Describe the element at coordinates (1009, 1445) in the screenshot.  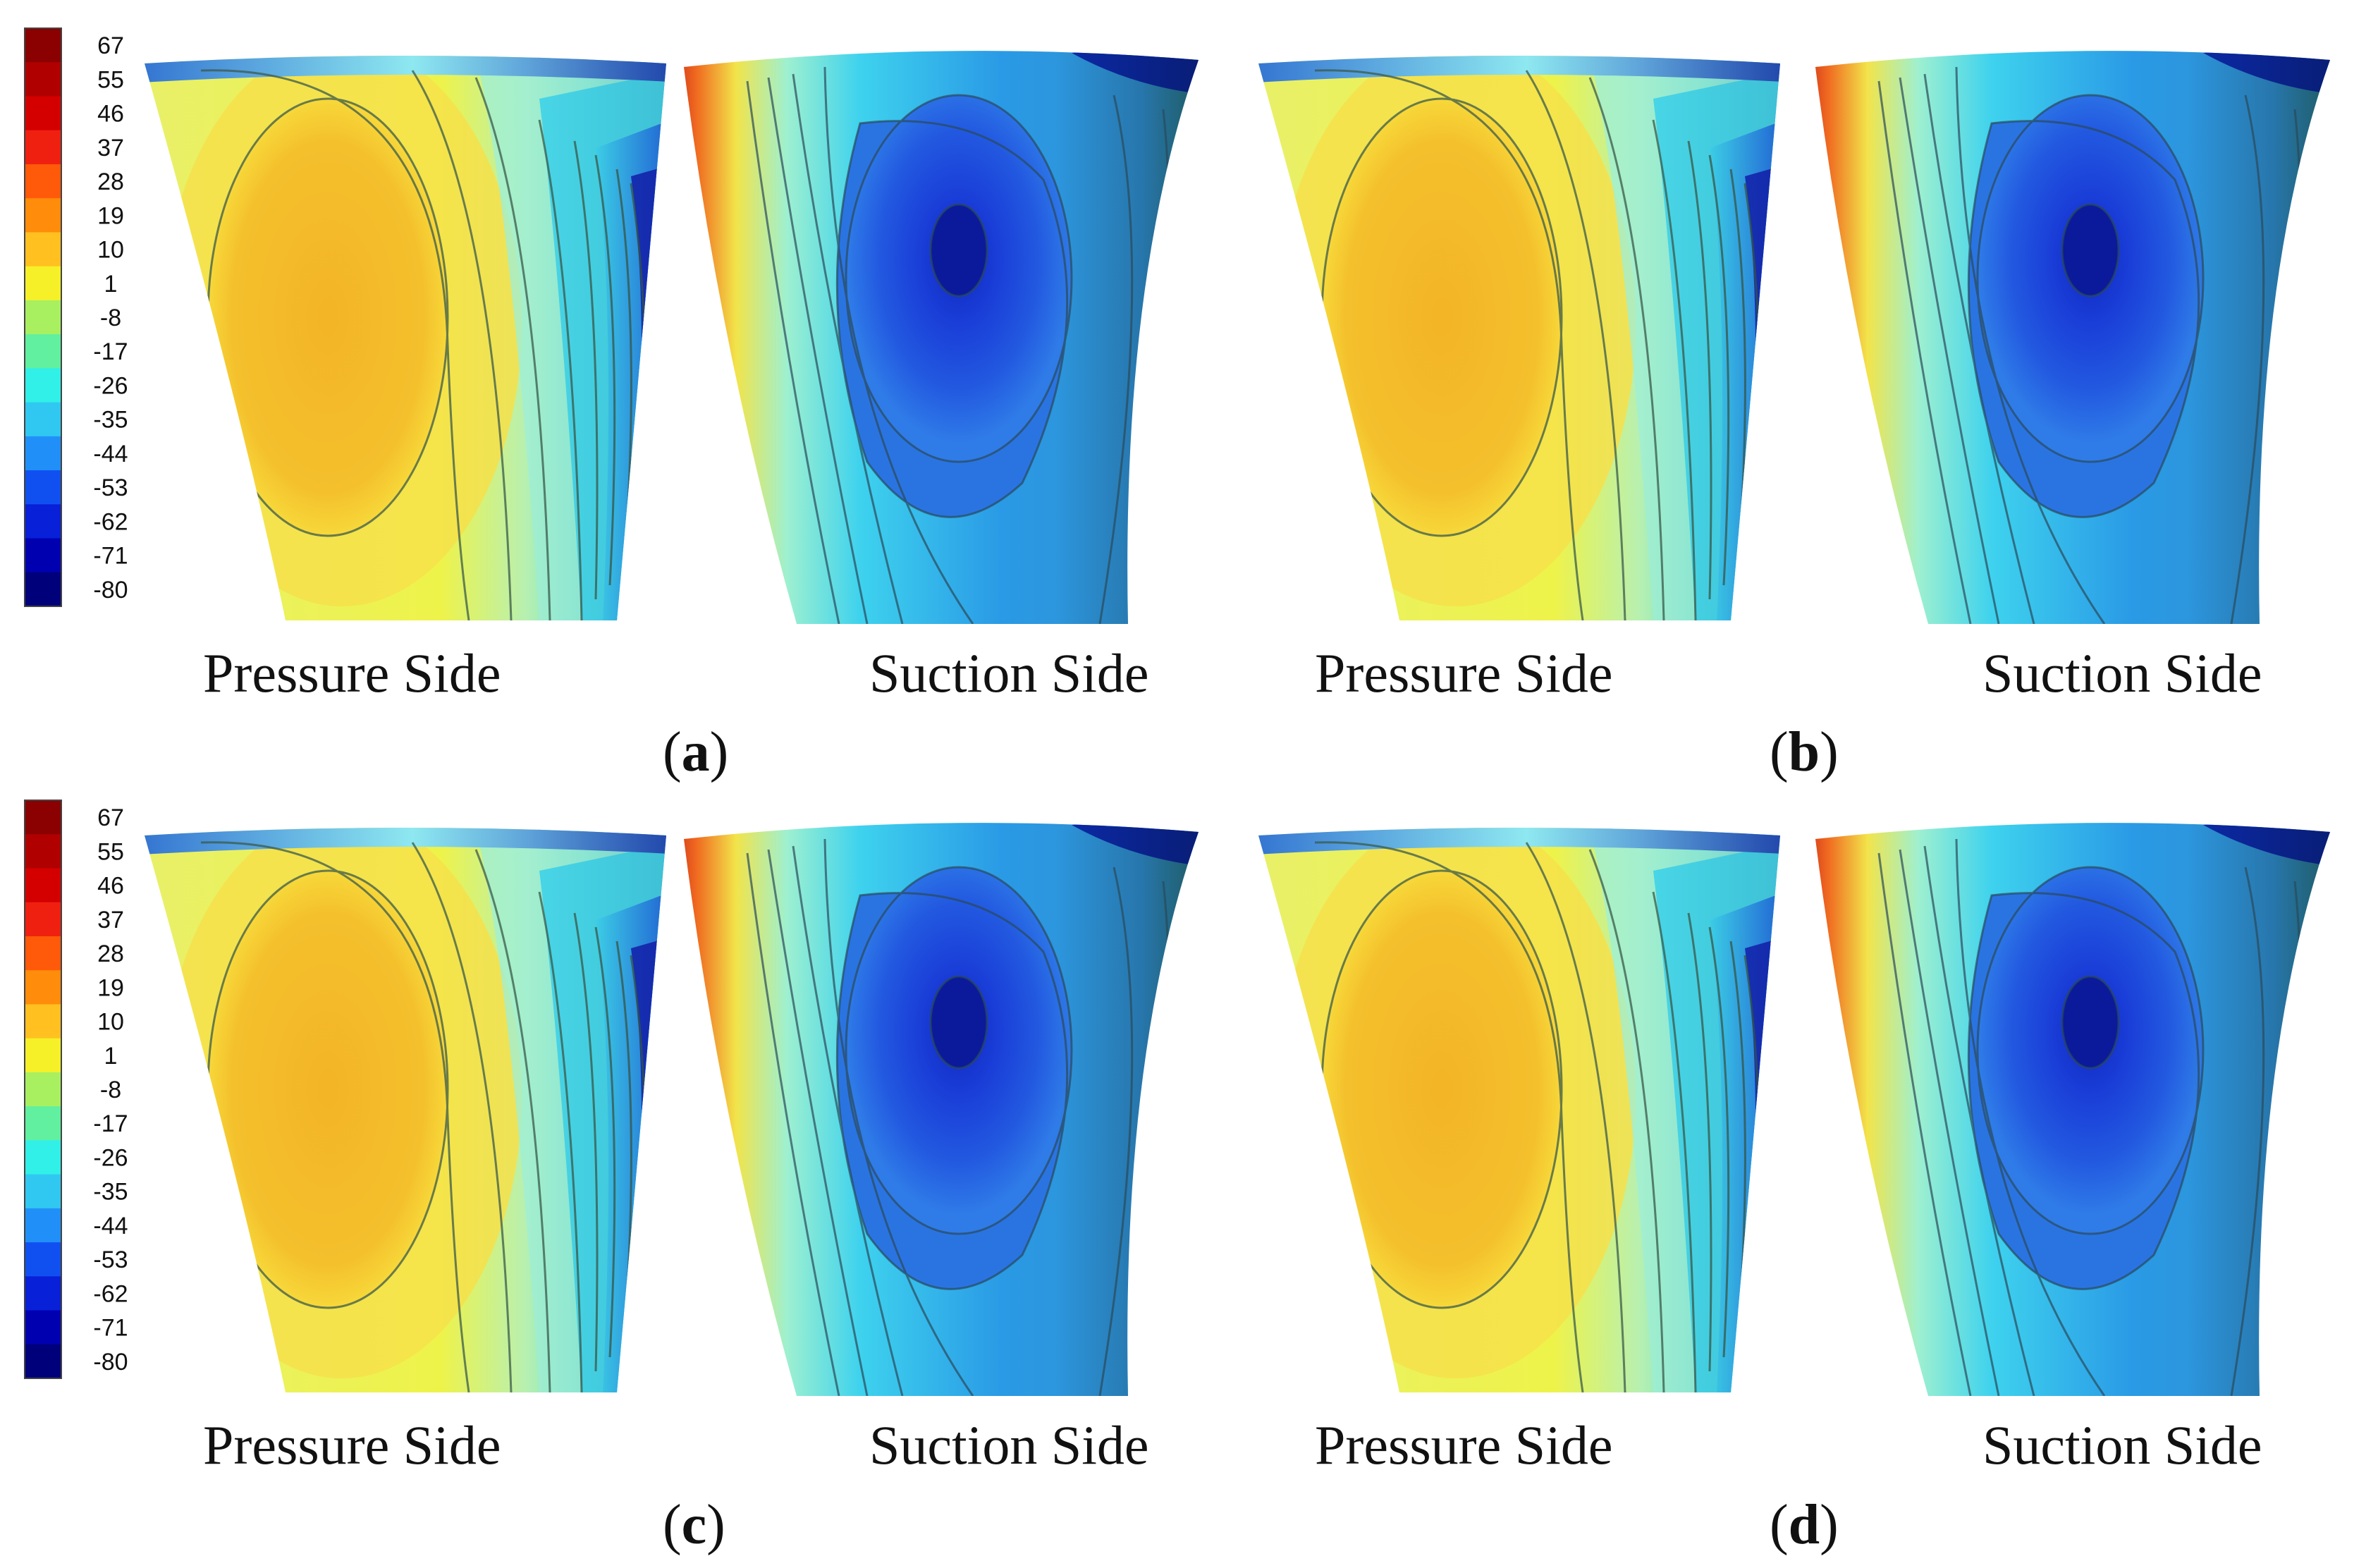
I see `suction-side-caption-c: Suction Side` at that location.